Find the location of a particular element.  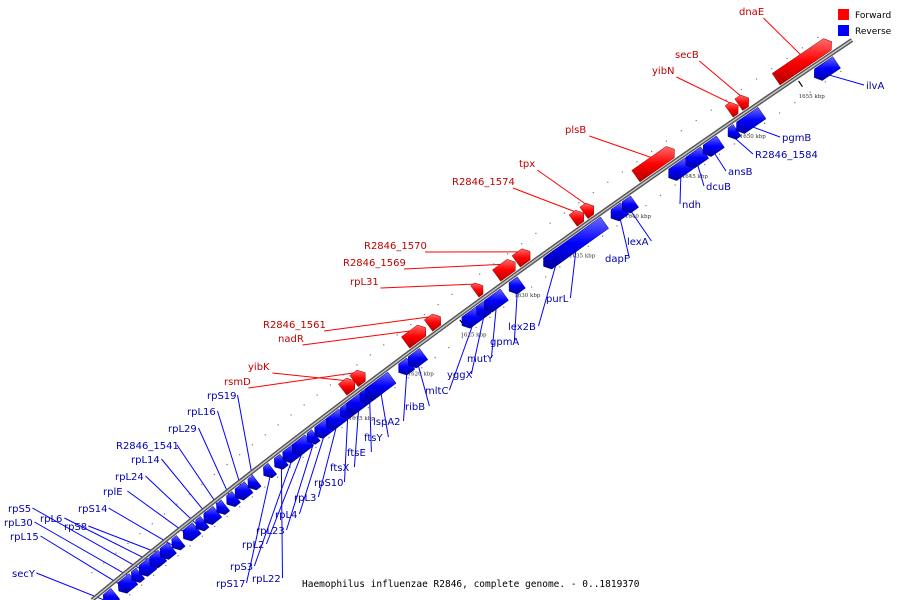

gene-label-lexa: lexA is located at coordinates (638, 242).